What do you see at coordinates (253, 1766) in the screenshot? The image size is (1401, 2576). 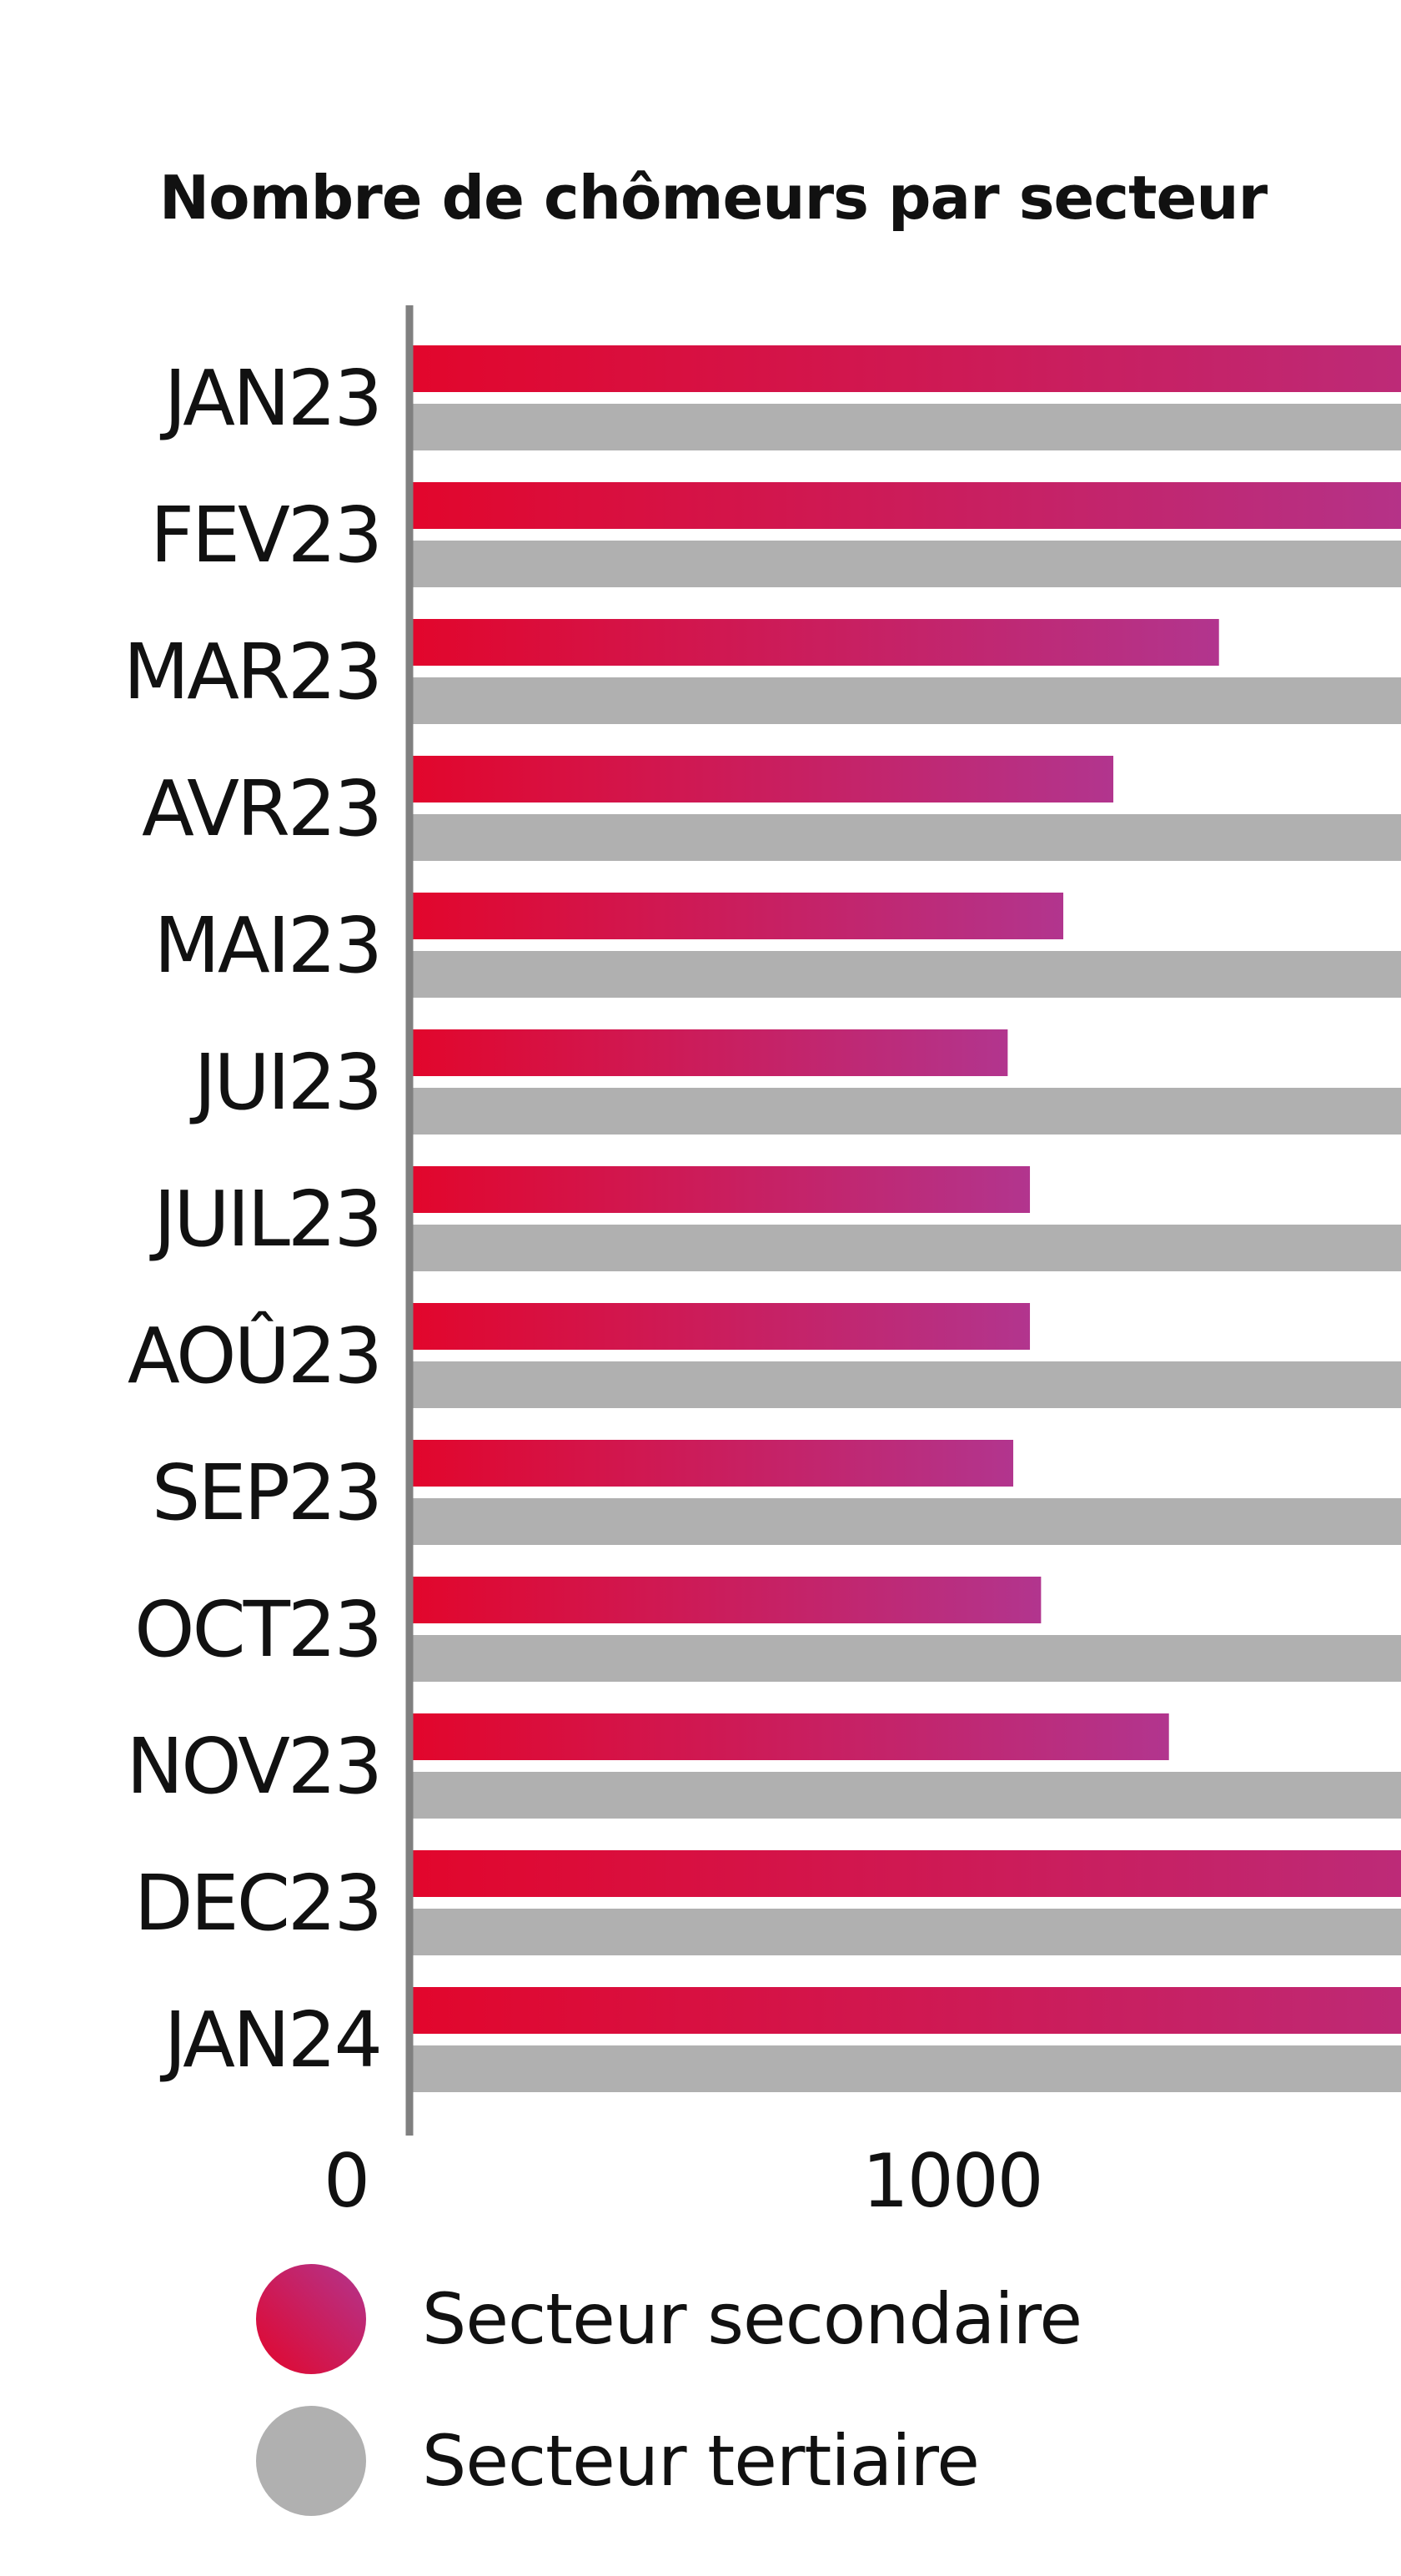 I see `category-label-nov23: NOV23` at bounding box center [253, 1766].